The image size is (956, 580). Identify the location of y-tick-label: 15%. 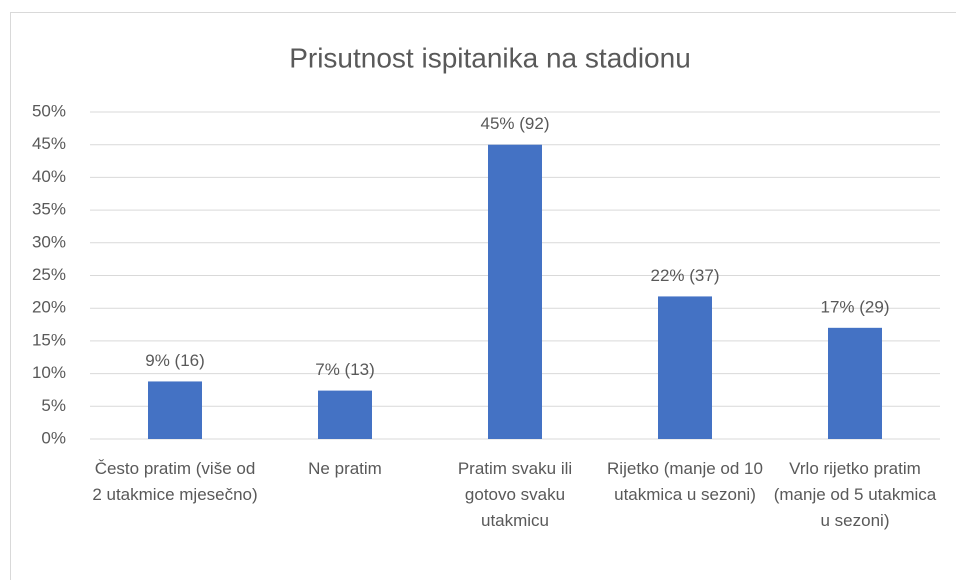
(49, 339).